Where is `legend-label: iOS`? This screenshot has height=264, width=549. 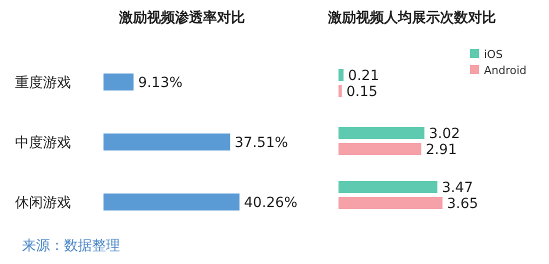
legend-label: iOS is located at coordinates (493, 54).